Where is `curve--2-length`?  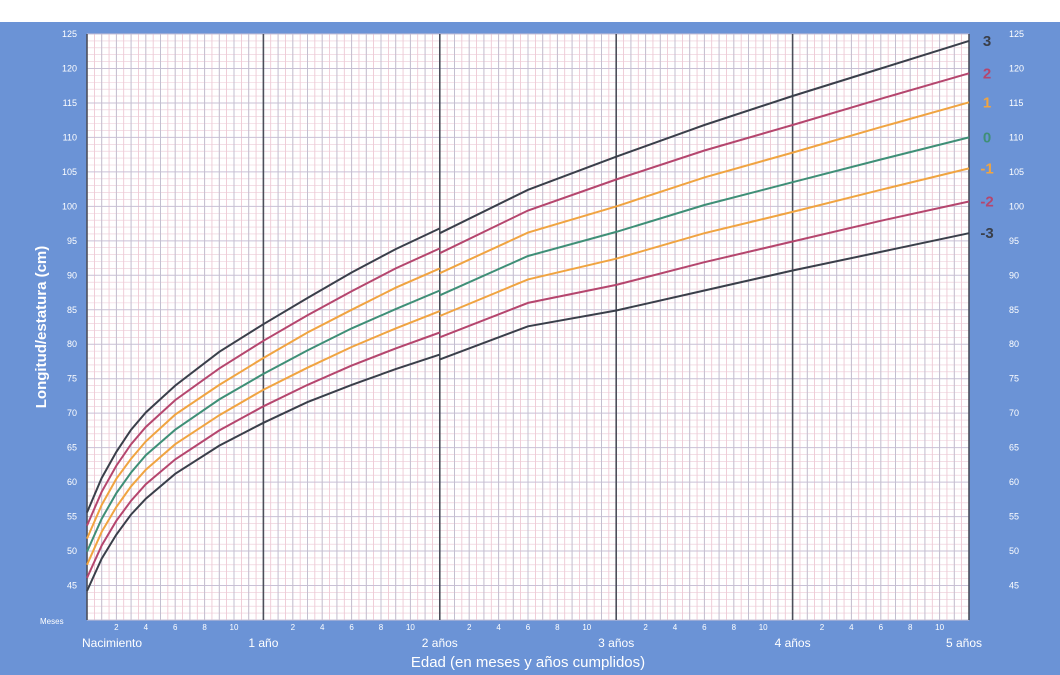
curve--2-length is located at coordinates (263, 455).